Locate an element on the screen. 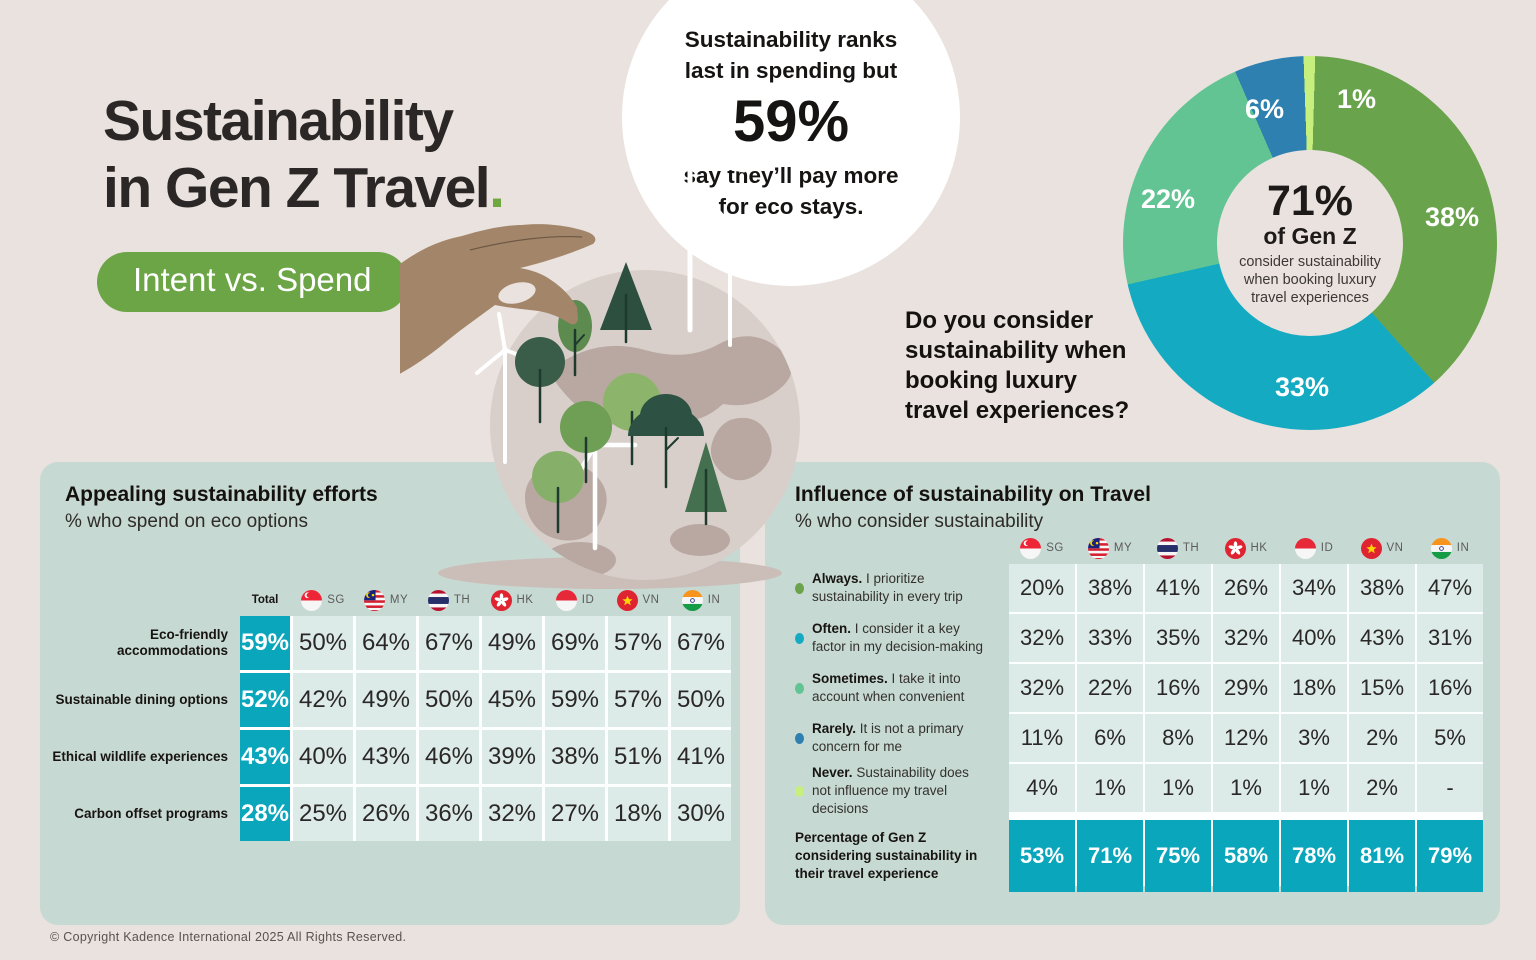 This screenshot has width=1536, height=960. pine-tree-icon is located at coordinates (626, 296).